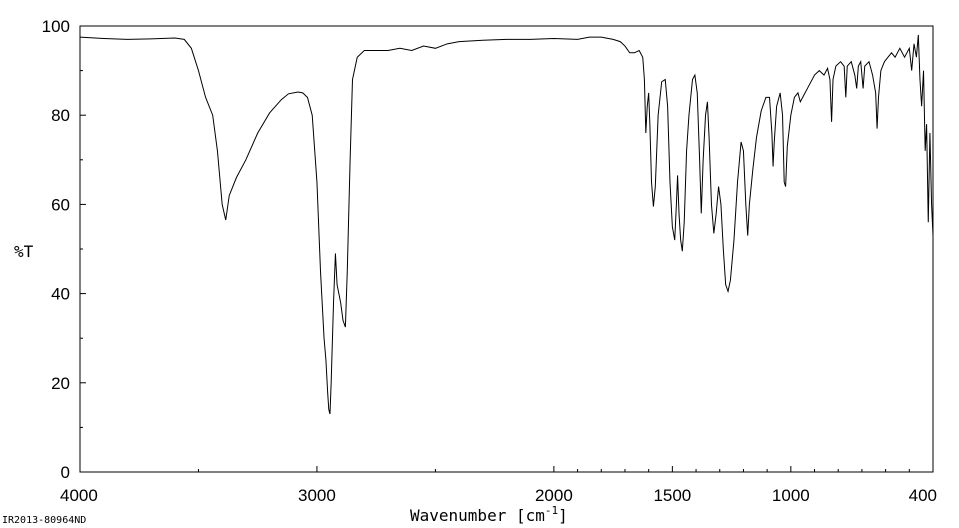 This screenshot has width=959, height=528. What do you see at coordinates (317, 495) in the screenshot?
I see `x-tick-label-3000: 3000` at bounding box center [317, 495].